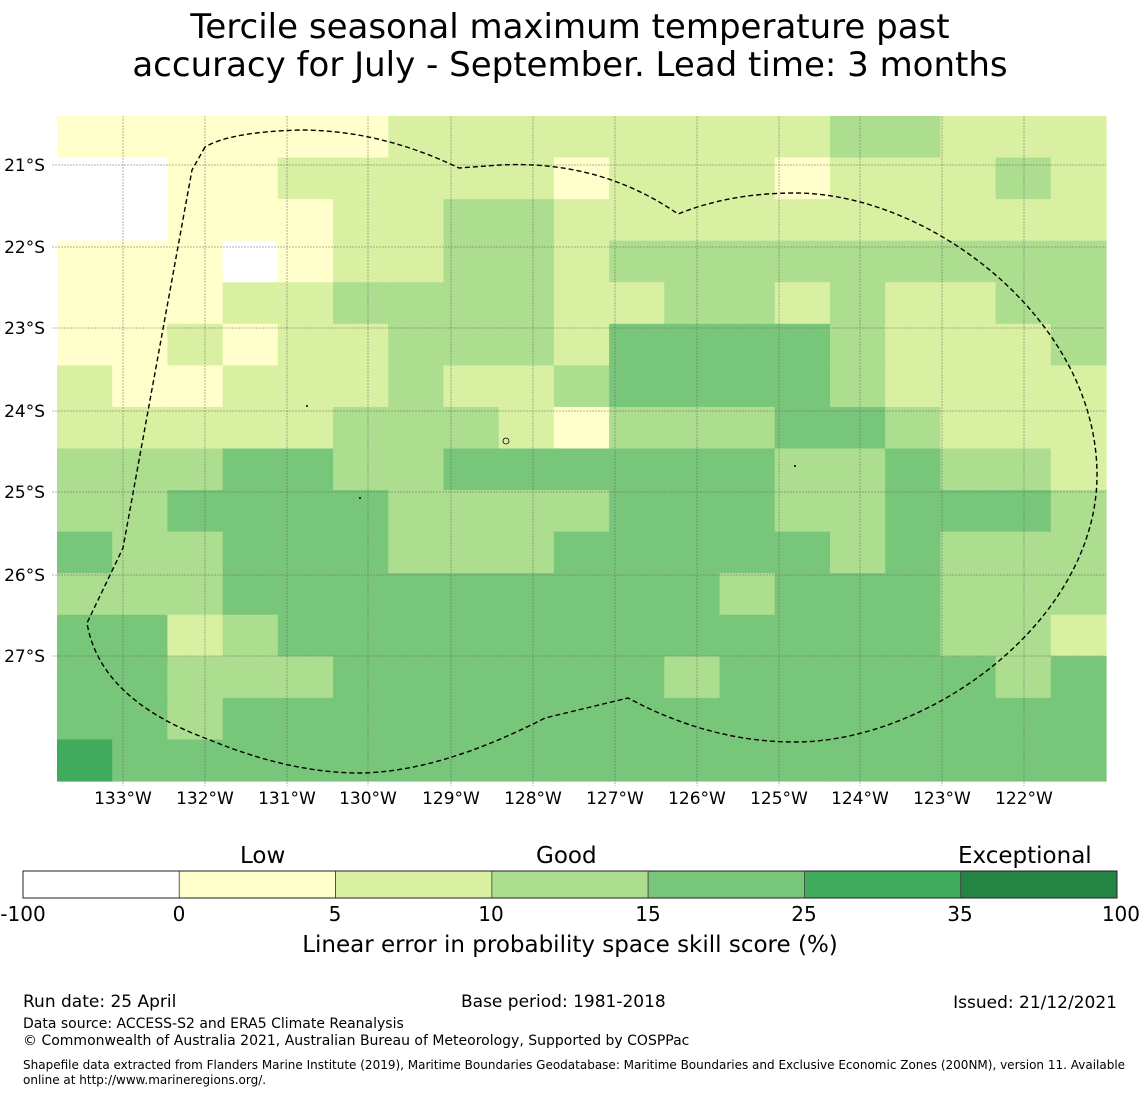 The width and height of the screenshot is (1140, 1095). What do you see at coordinates (24, 412) in the screenshot?
I see `lat-label: 24°S` at bounding box center [24, 412].